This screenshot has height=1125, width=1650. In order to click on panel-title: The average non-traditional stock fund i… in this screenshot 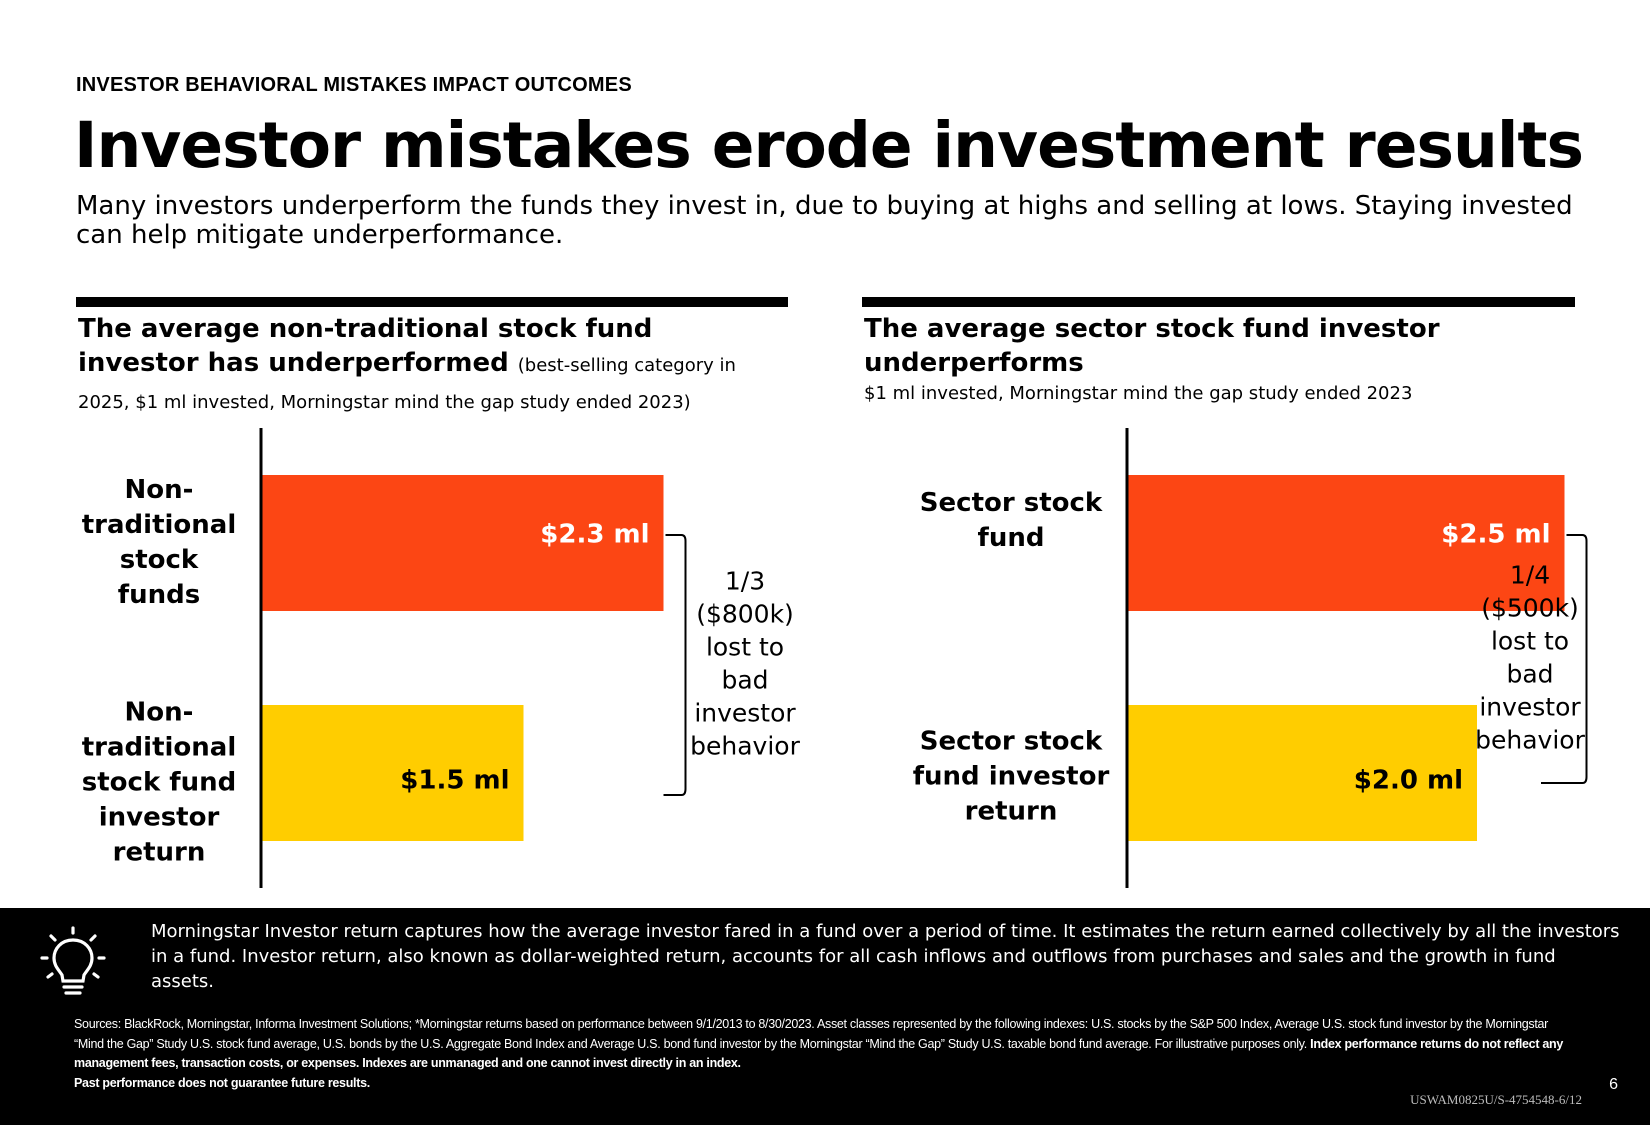, I will do `click(428, 366)`.